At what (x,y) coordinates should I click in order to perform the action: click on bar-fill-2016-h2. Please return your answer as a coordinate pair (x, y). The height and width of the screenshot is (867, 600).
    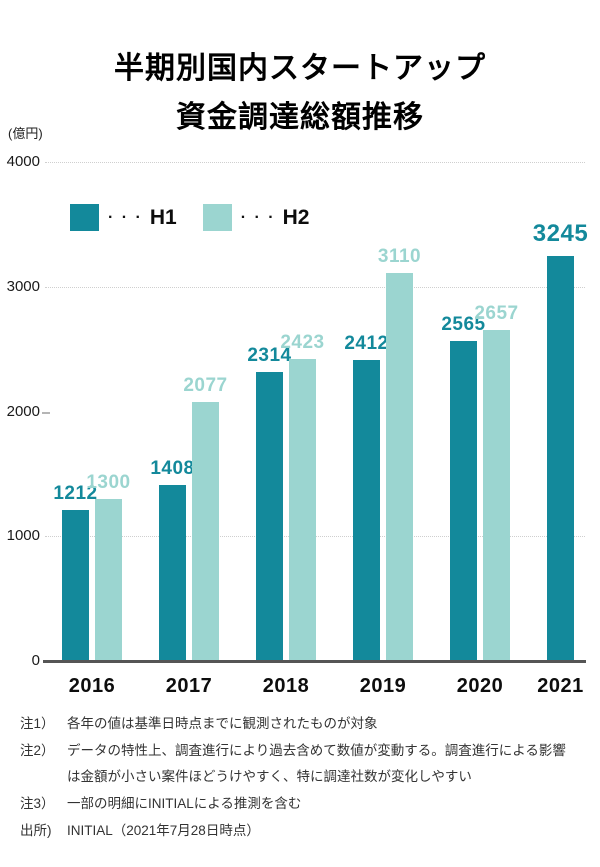
    Looking at the image, I should click on (108, 580).